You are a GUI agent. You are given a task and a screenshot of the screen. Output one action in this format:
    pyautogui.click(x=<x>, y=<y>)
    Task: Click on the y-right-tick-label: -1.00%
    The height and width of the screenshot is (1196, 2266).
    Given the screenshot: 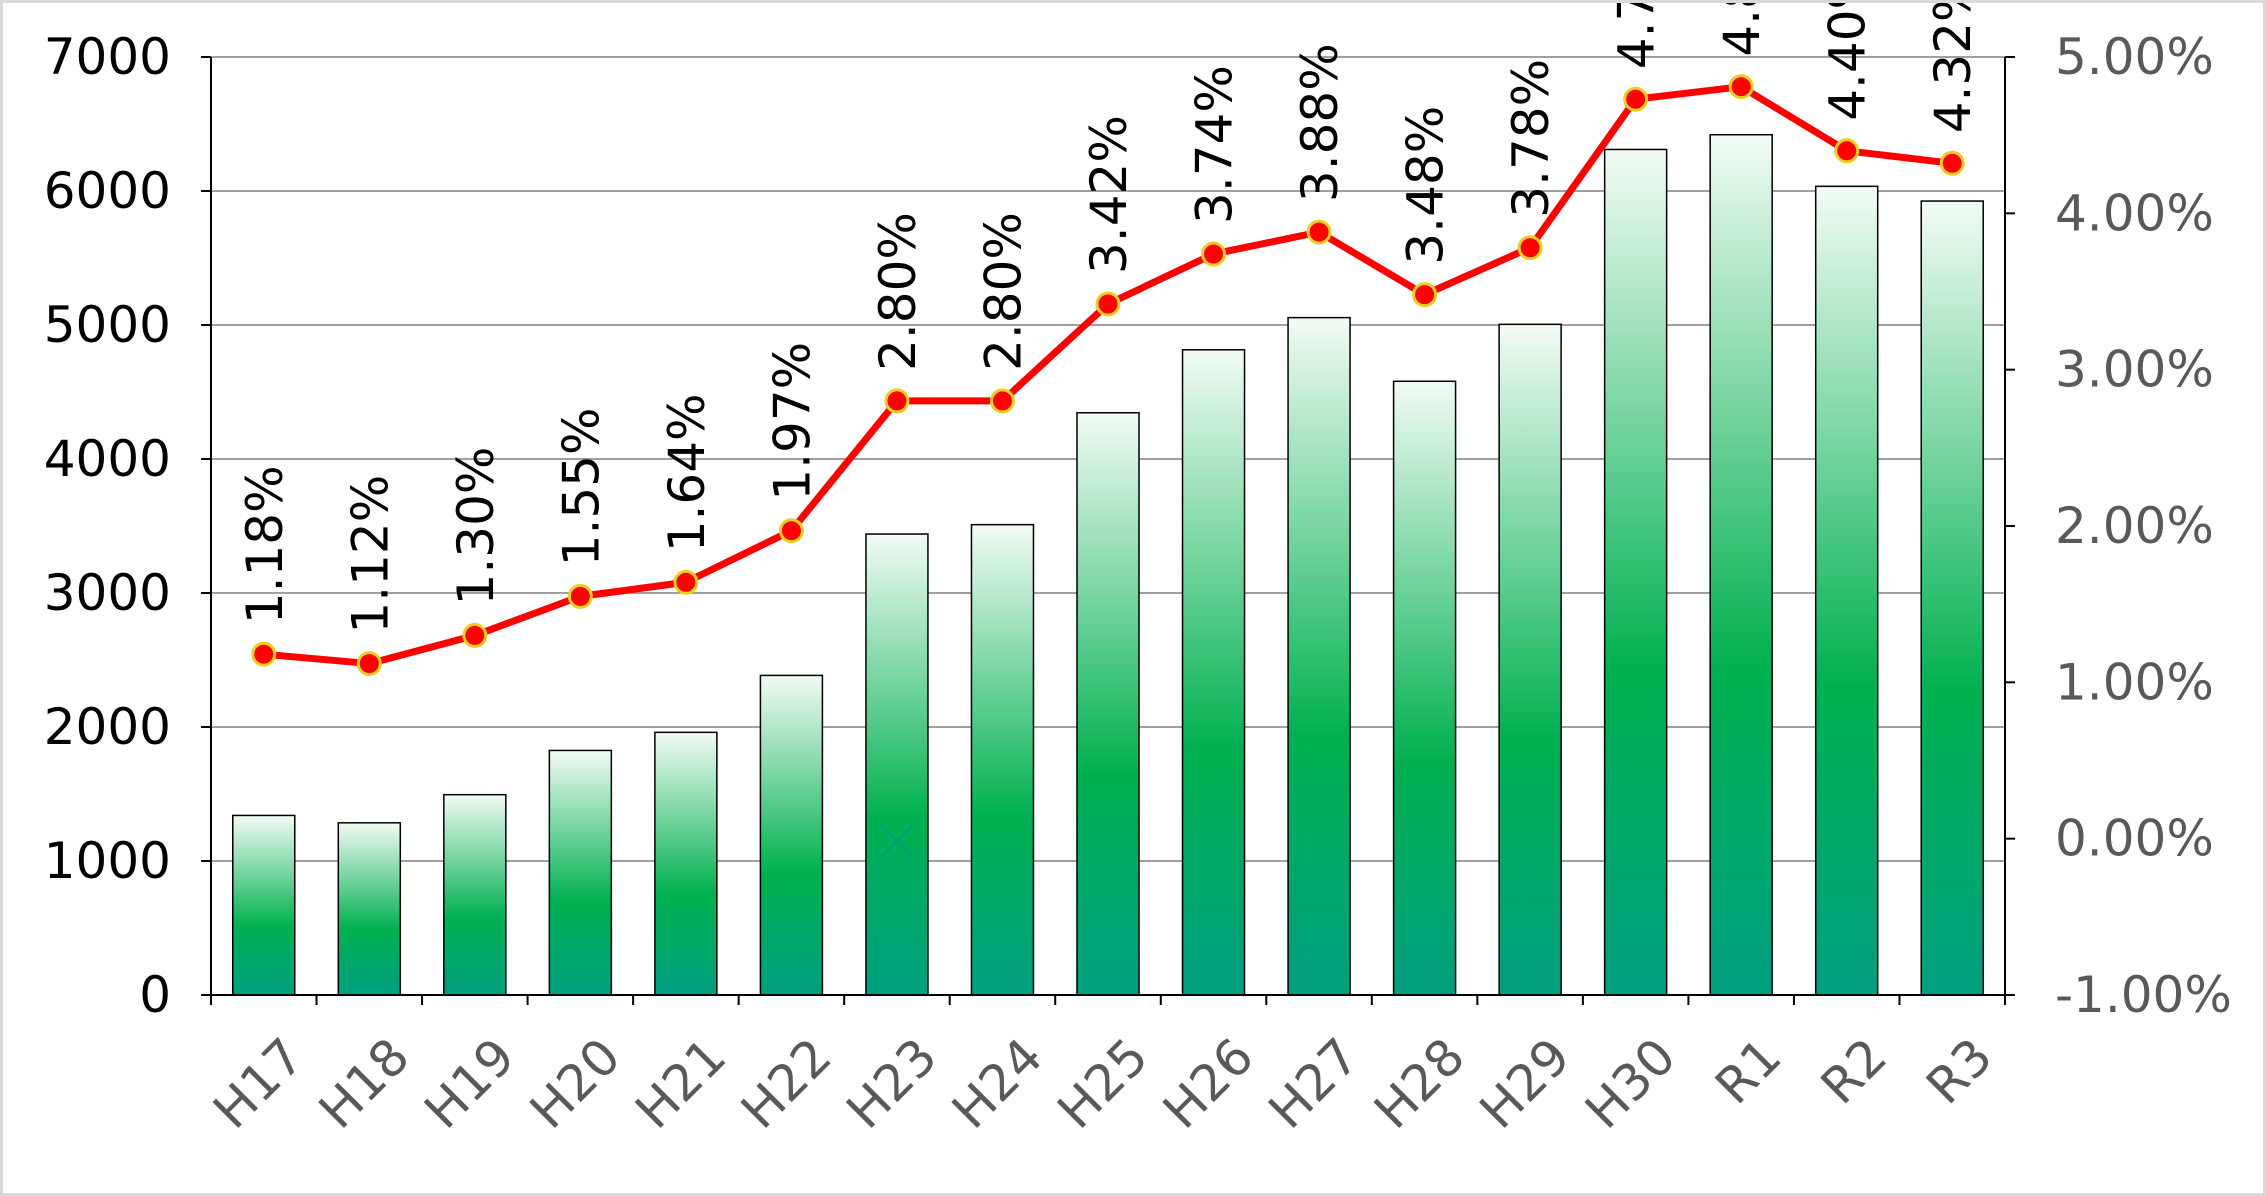 What is the action you would take?
    pyautogui.click(x=2143, y=995)
    